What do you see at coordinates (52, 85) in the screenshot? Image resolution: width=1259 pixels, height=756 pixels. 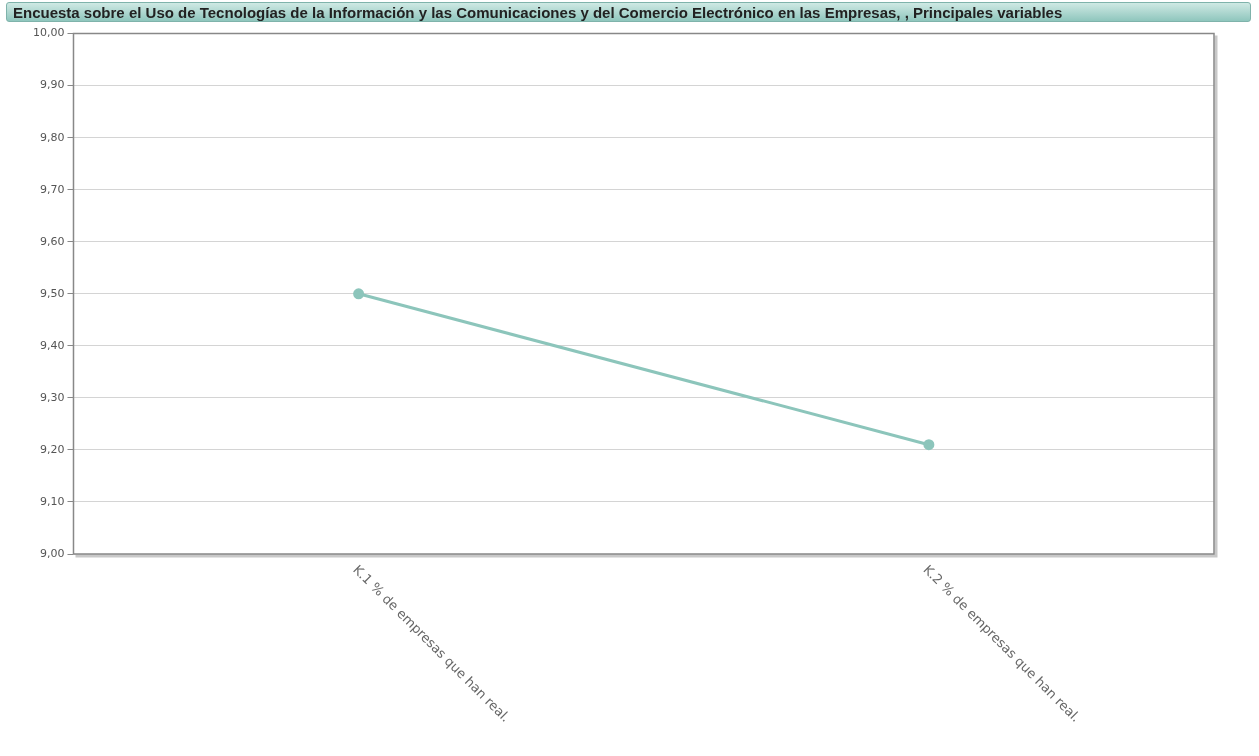 I see `y-tick-label: 9,90` at bounding box center [52, 85].